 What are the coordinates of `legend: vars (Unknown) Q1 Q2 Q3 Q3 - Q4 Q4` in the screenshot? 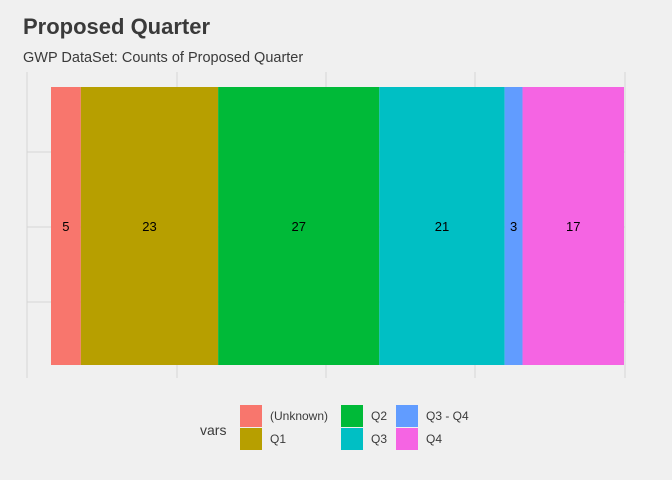 It's located at (350, 429).